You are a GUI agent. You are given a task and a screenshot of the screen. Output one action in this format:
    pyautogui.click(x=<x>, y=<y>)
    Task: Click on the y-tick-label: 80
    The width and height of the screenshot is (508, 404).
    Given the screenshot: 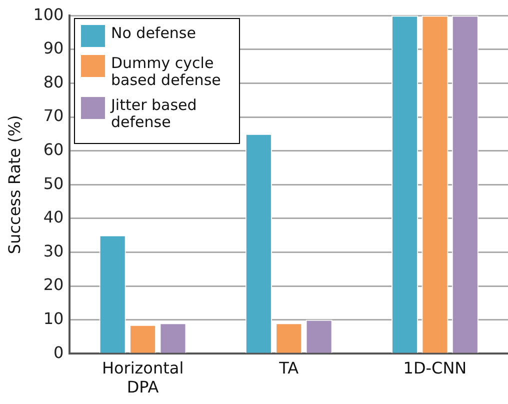 What is the action you would take?
    pyautogui.click(x=53, y=82)
    